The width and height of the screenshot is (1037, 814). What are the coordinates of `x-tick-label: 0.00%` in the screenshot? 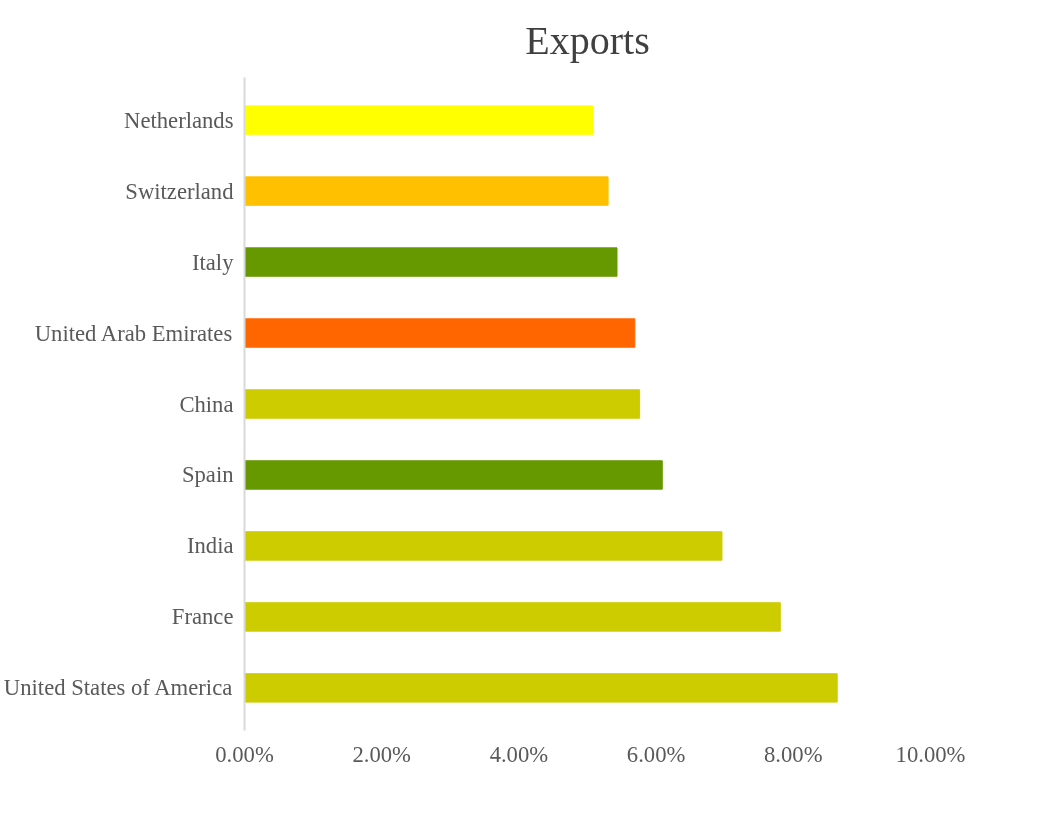 It's located at (244, 754).